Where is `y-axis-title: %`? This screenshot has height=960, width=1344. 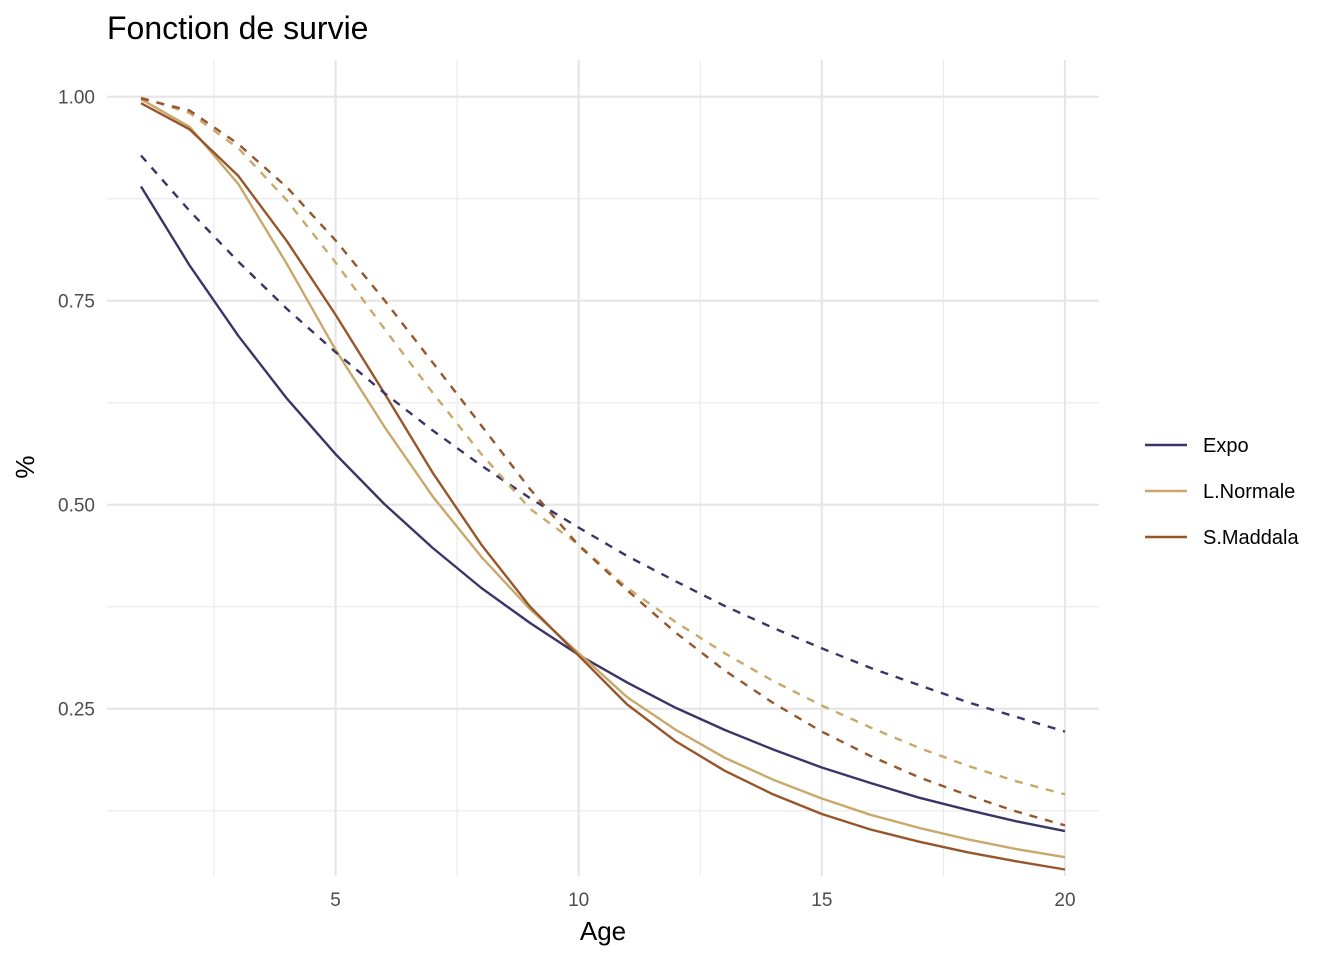 y-axis-title: % is located at coordinates (25, 466).